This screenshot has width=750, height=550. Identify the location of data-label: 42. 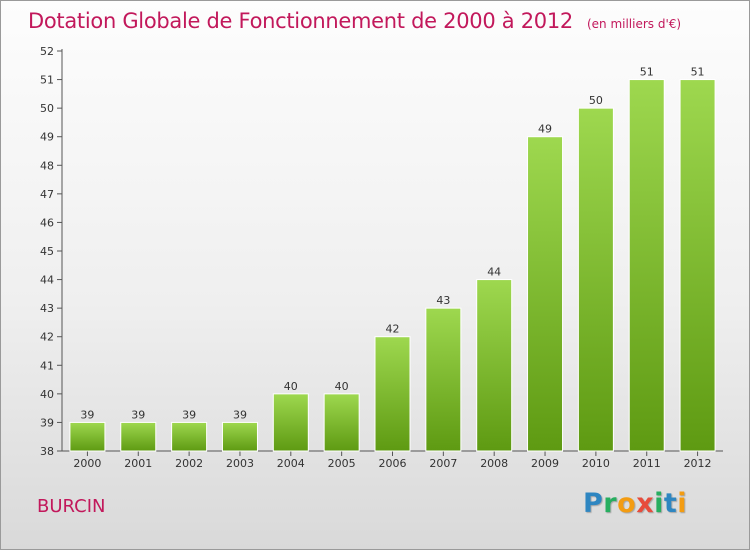
(393, 329).